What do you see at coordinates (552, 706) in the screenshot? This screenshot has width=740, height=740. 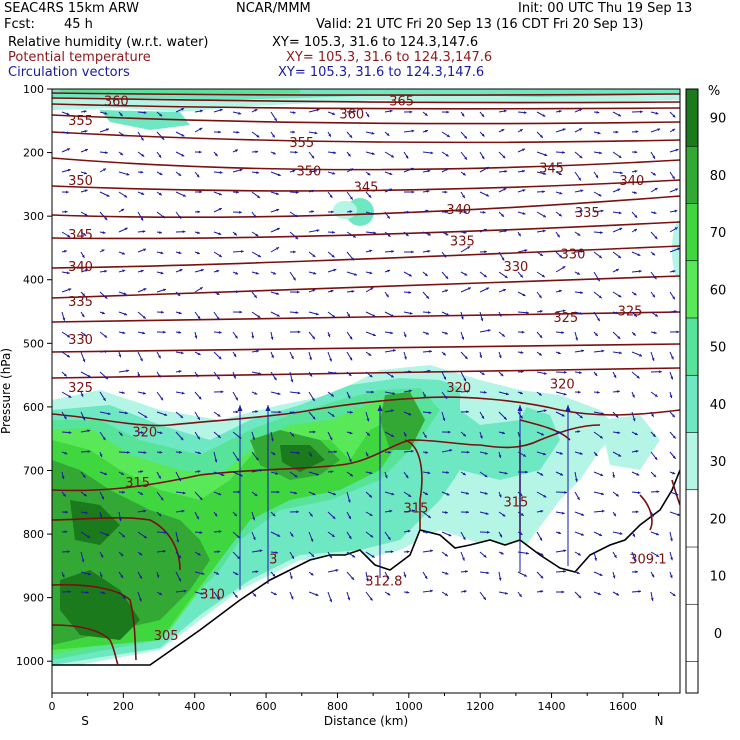 I see `x-tick-label: 1400` at bounding box center [552, 706].